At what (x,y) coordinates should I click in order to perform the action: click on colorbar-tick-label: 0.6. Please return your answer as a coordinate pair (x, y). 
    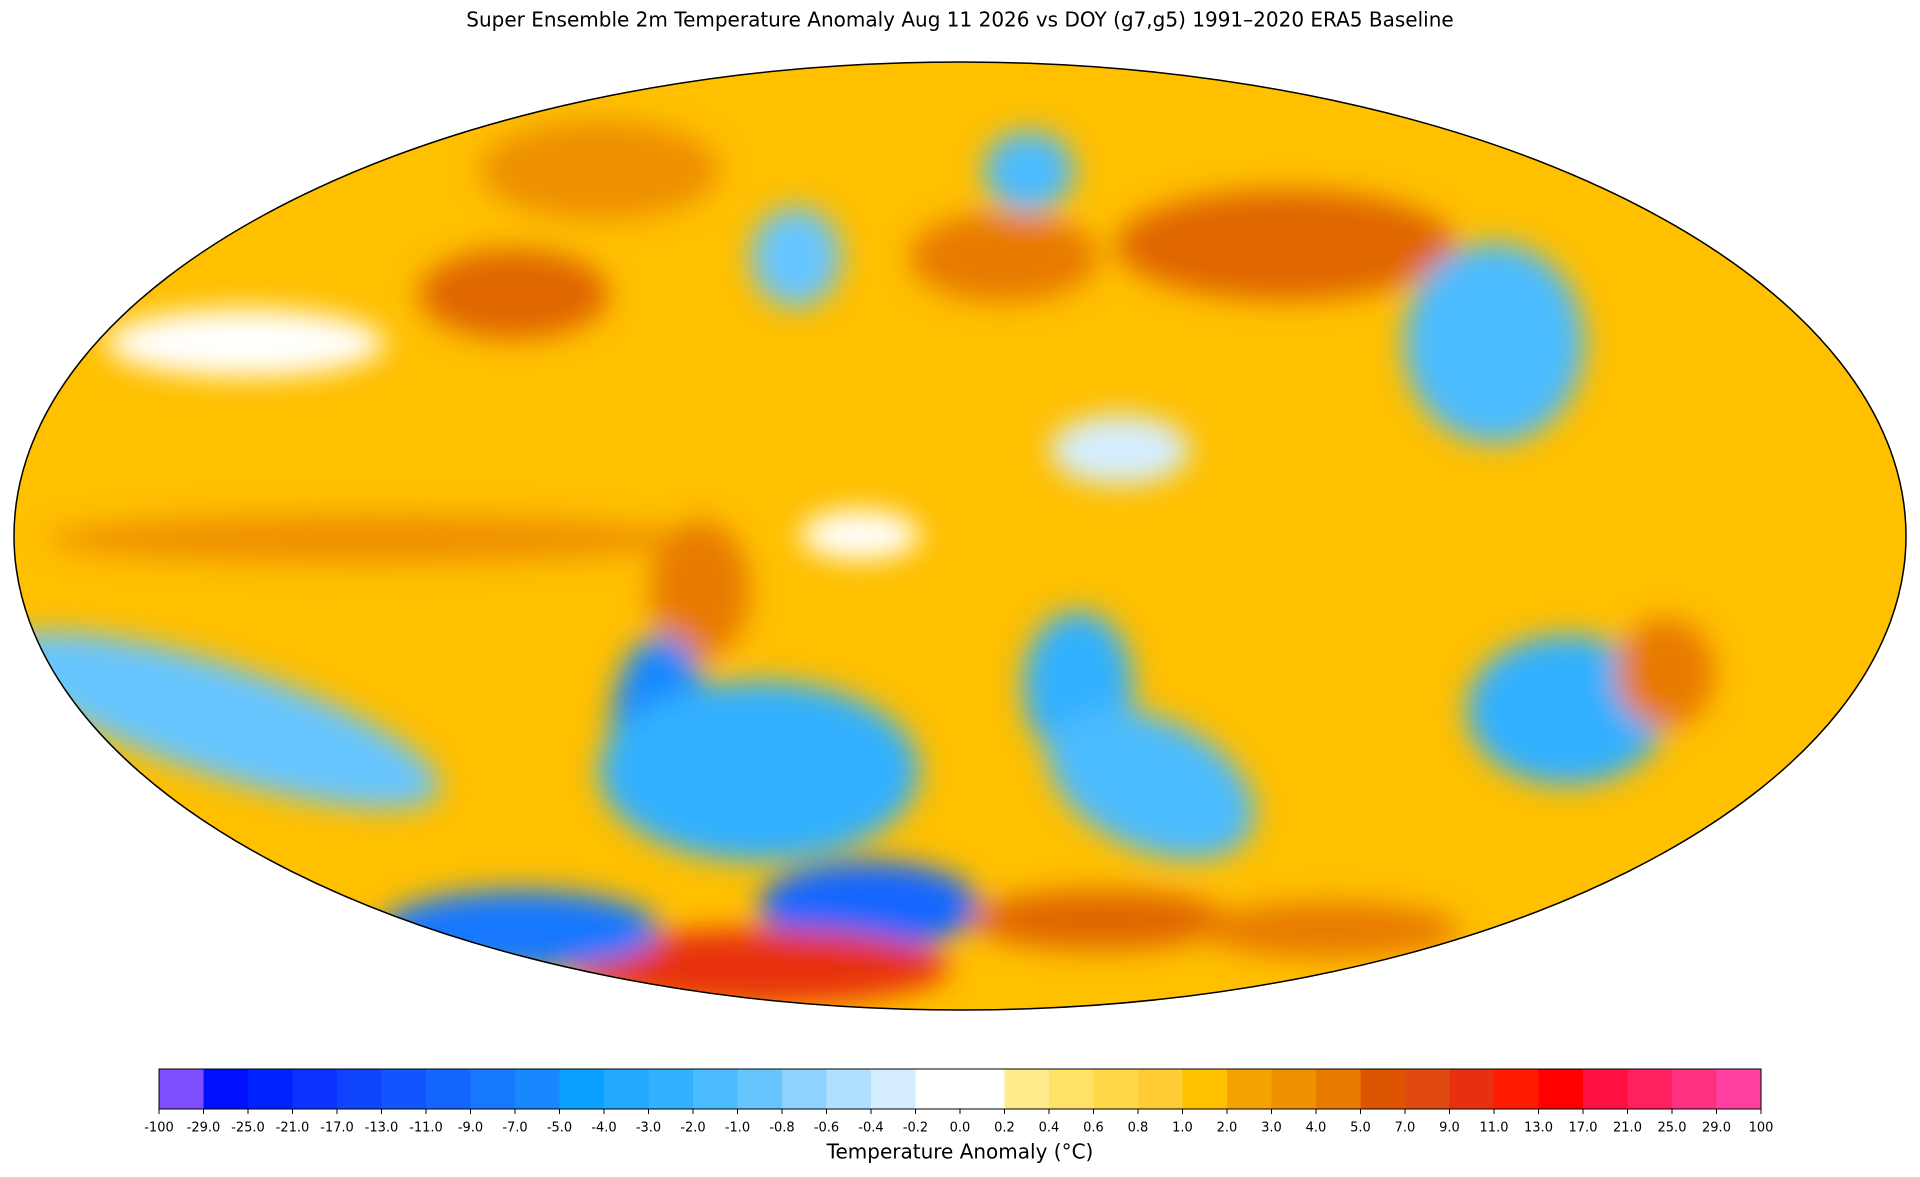
    Looking at the image, I should click on (1093, 1128).